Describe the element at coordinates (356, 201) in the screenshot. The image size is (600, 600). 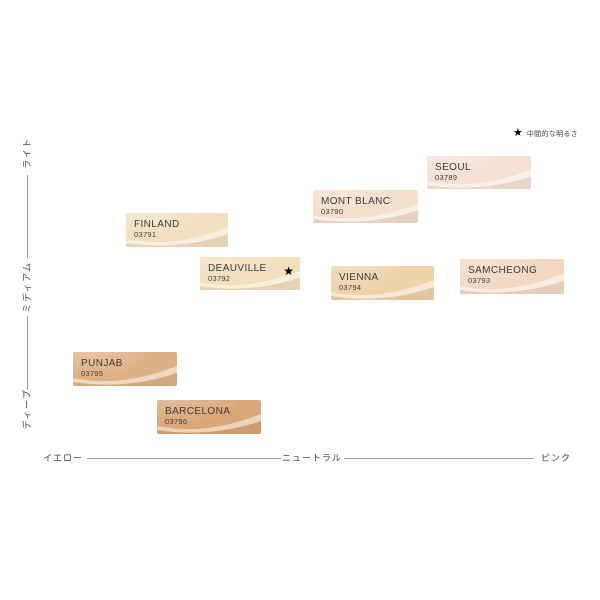
I see `shade-name: MONT BLANC` at that location.